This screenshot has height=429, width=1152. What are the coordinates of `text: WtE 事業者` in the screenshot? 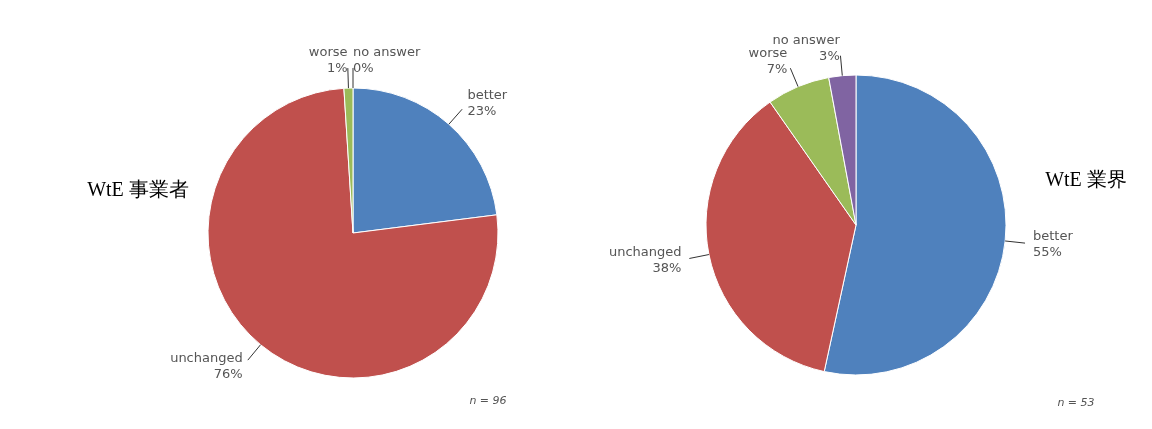 It's located at (138, 189).